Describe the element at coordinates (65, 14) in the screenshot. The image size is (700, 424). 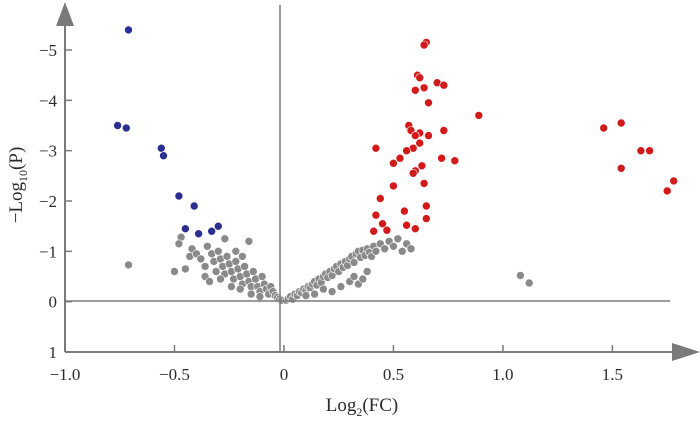
I see `y-axis-arrow` at that location.